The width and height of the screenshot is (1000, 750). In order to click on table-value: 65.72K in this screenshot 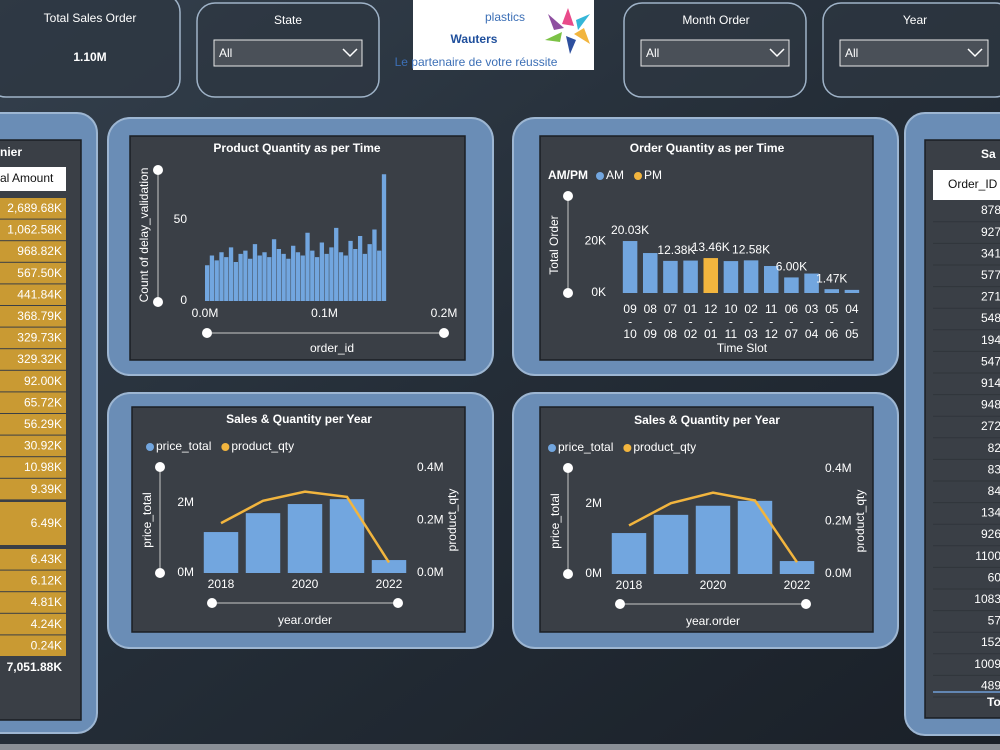, I will do `click(43, 402)`.